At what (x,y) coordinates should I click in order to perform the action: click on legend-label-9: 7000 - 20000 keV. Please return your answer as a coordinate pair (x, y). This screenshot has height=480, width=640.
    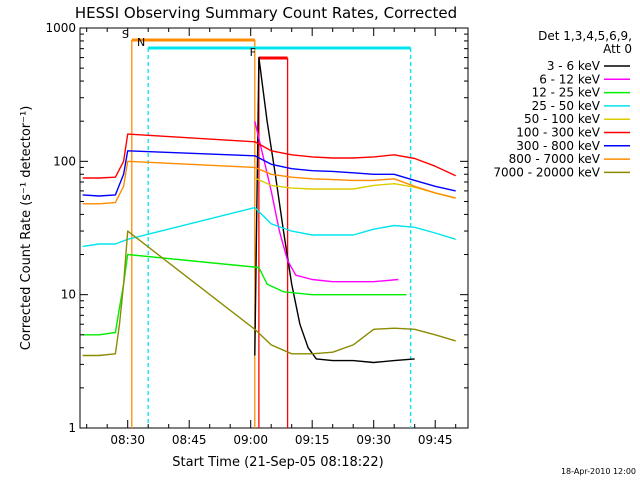
    Looking at the image, I should click on (546, 172).